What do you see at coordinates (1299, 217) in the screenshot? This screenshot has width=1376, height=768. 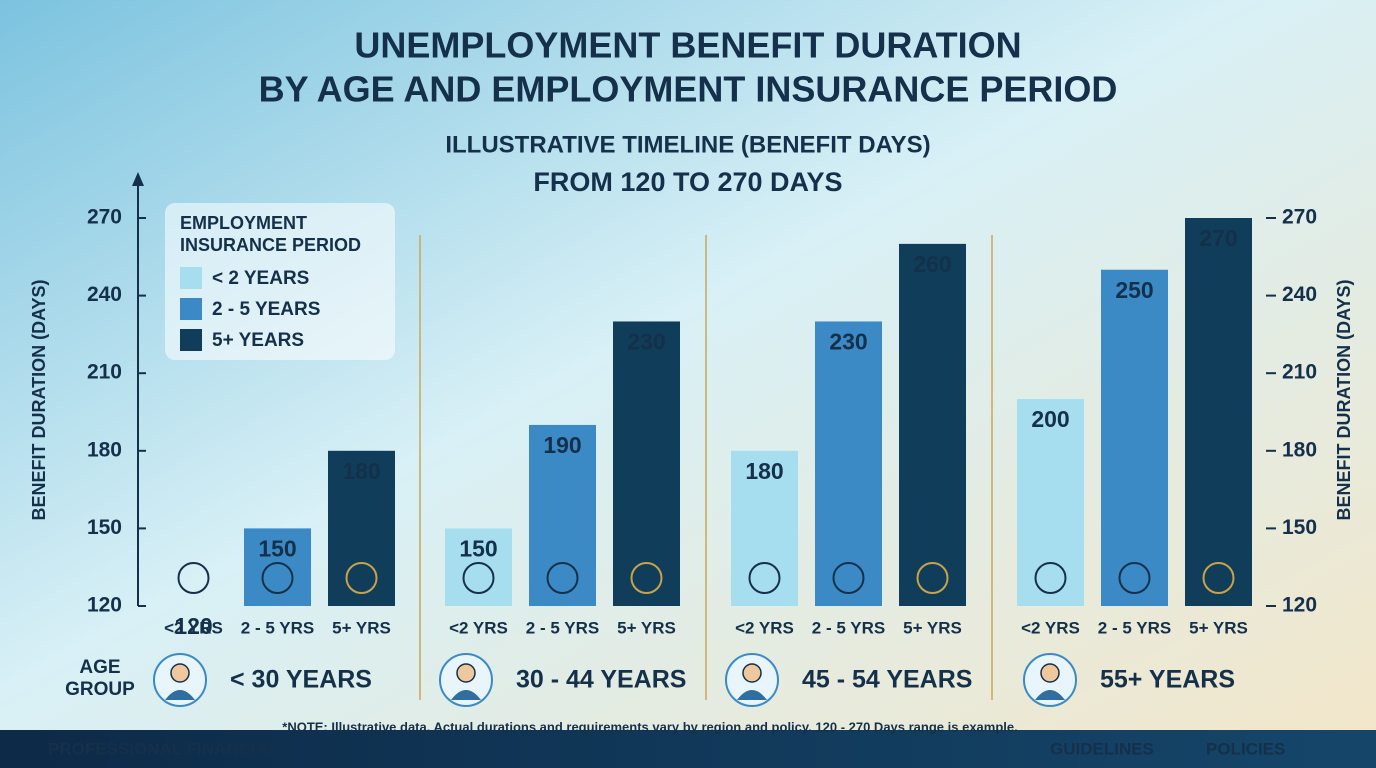 I see `y2-tick-label: 270` at bounding box center [1299, 217].